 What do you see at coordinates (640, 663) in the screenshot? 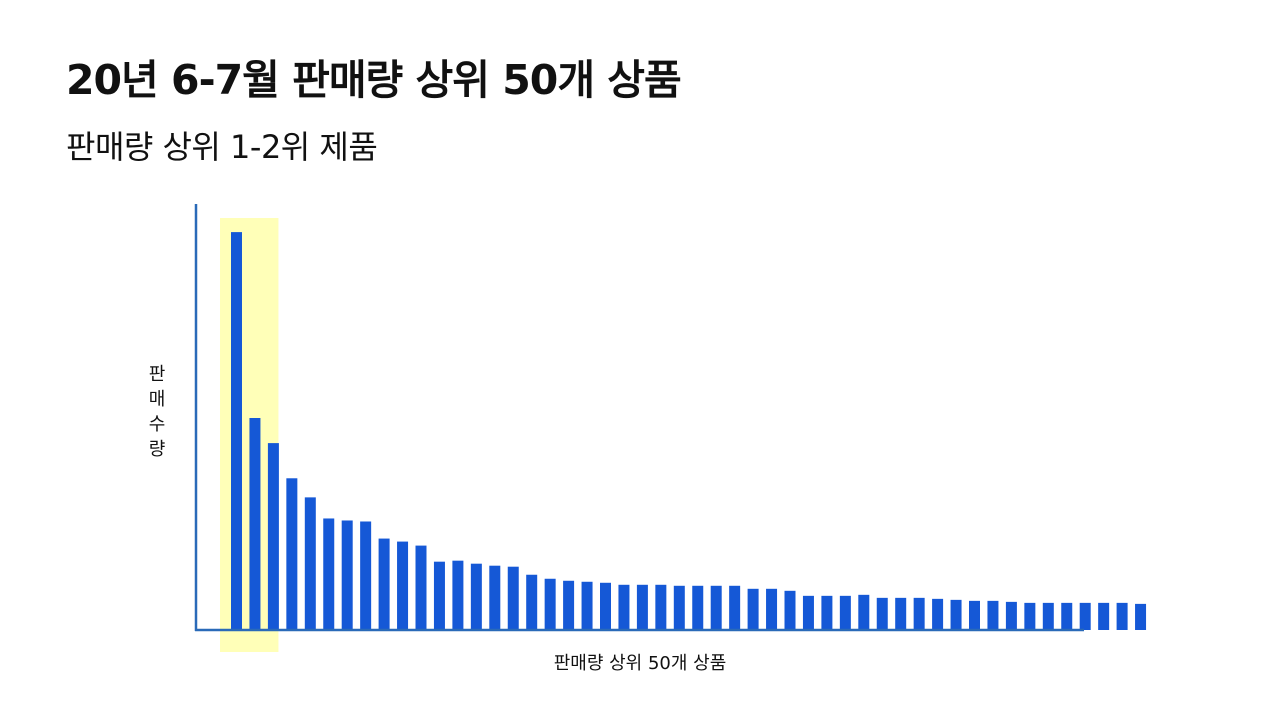
I see `x-axis-label: 판매량 상위 50개 상품` at bounding box center [640, 663].